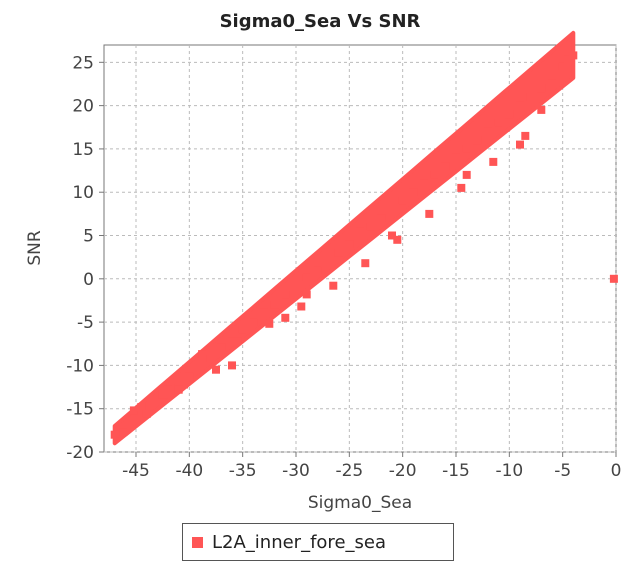 Image resolution: width=624 pixels, height=562 pixels. What do you see at coordinates (189, 471) in the screenshot?
I see `x-tick-label: -40` at bounding box center [189, 471].